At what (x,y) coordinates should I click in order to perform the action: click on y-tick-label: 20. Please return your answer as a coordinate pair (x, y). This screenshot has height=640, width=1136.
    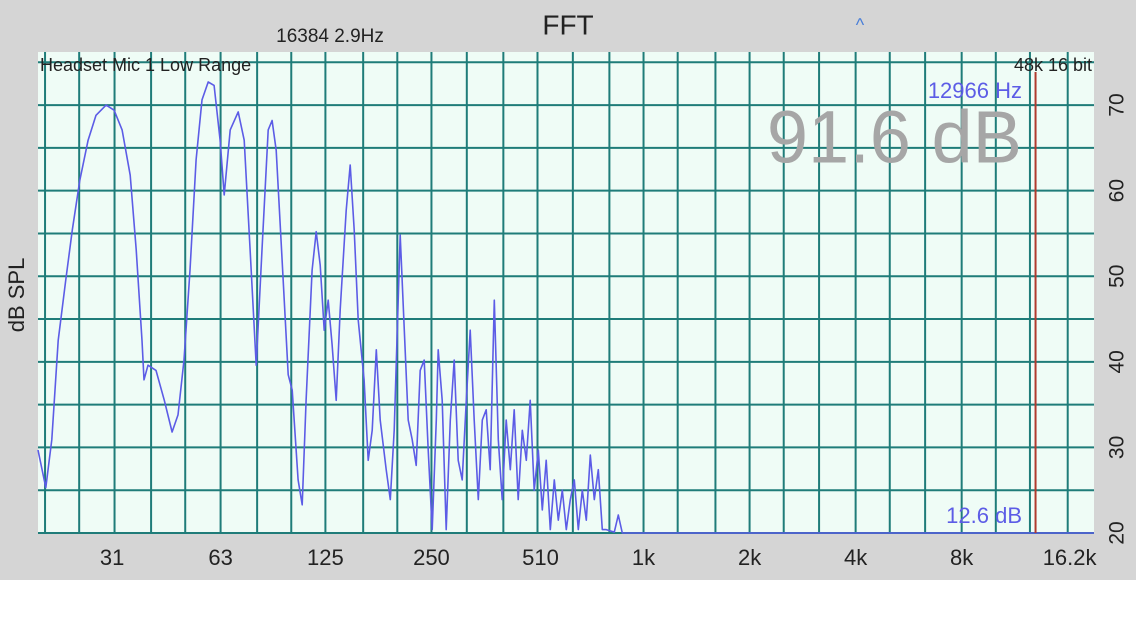
    Looking at the image, I should click on (1117, 532).